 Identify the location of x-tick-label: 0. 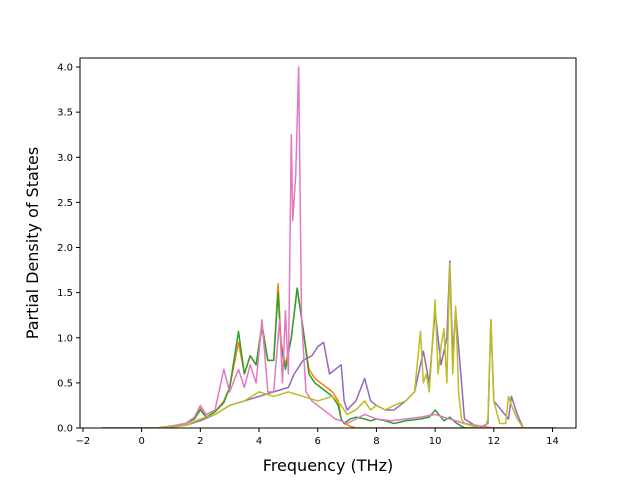
(141, 441).